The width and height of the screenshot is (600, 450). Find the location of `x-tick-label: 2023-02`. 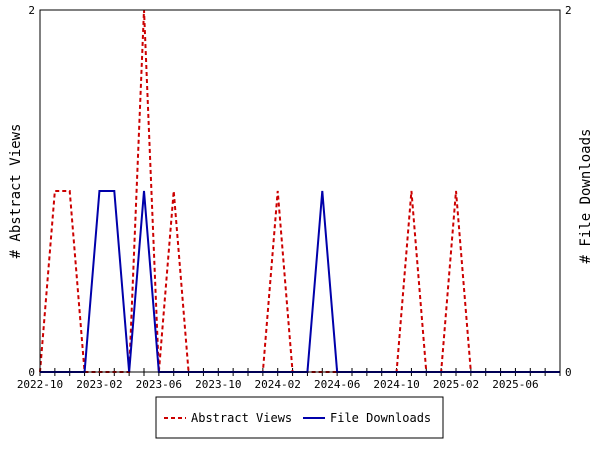

x-tick-label: 2023-02 is located at coordinates (99, 384).